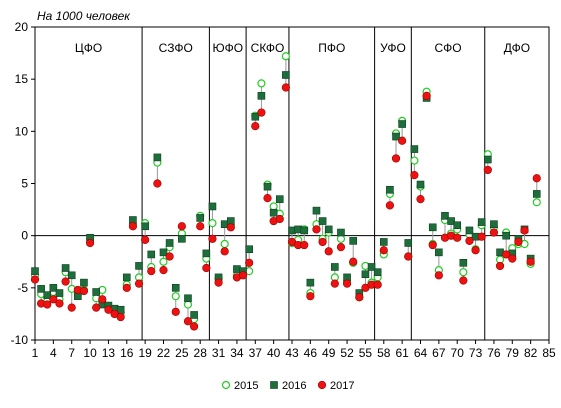 The image size is (561, 408). Describe the element at coordinates (176, 48) in the screenshot. I see `region-label: СЗФО` at that location.